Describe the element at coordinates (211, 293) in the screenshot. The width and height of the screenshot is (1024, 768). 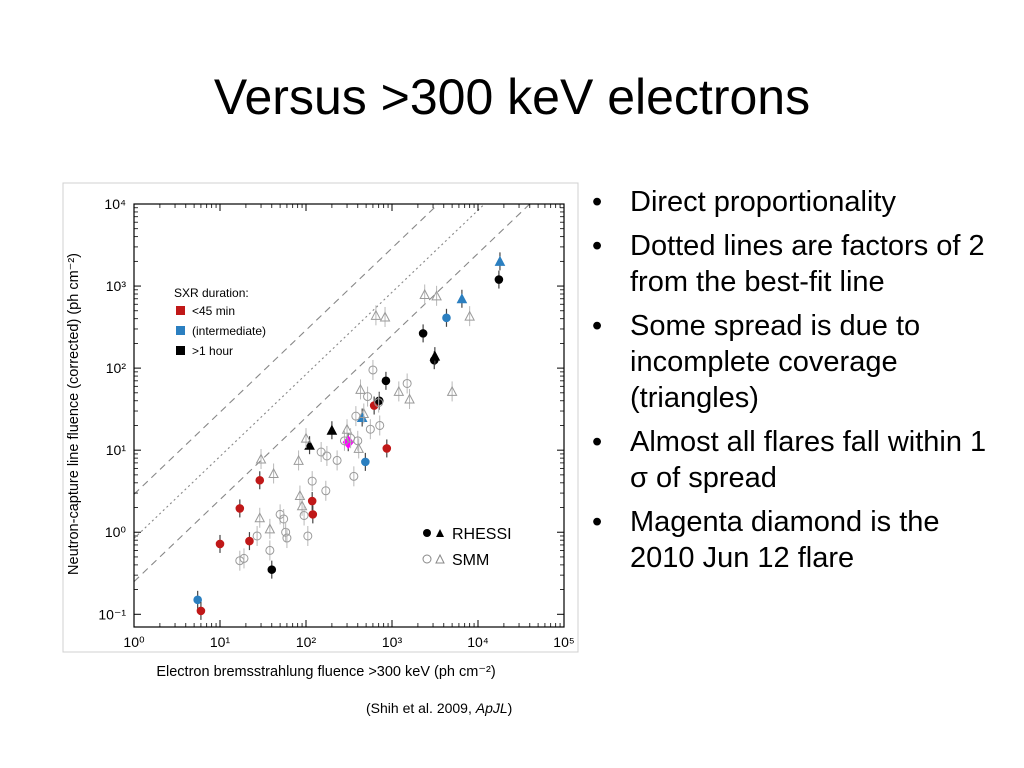
I see `legend-title: SXR duration:` at that location.